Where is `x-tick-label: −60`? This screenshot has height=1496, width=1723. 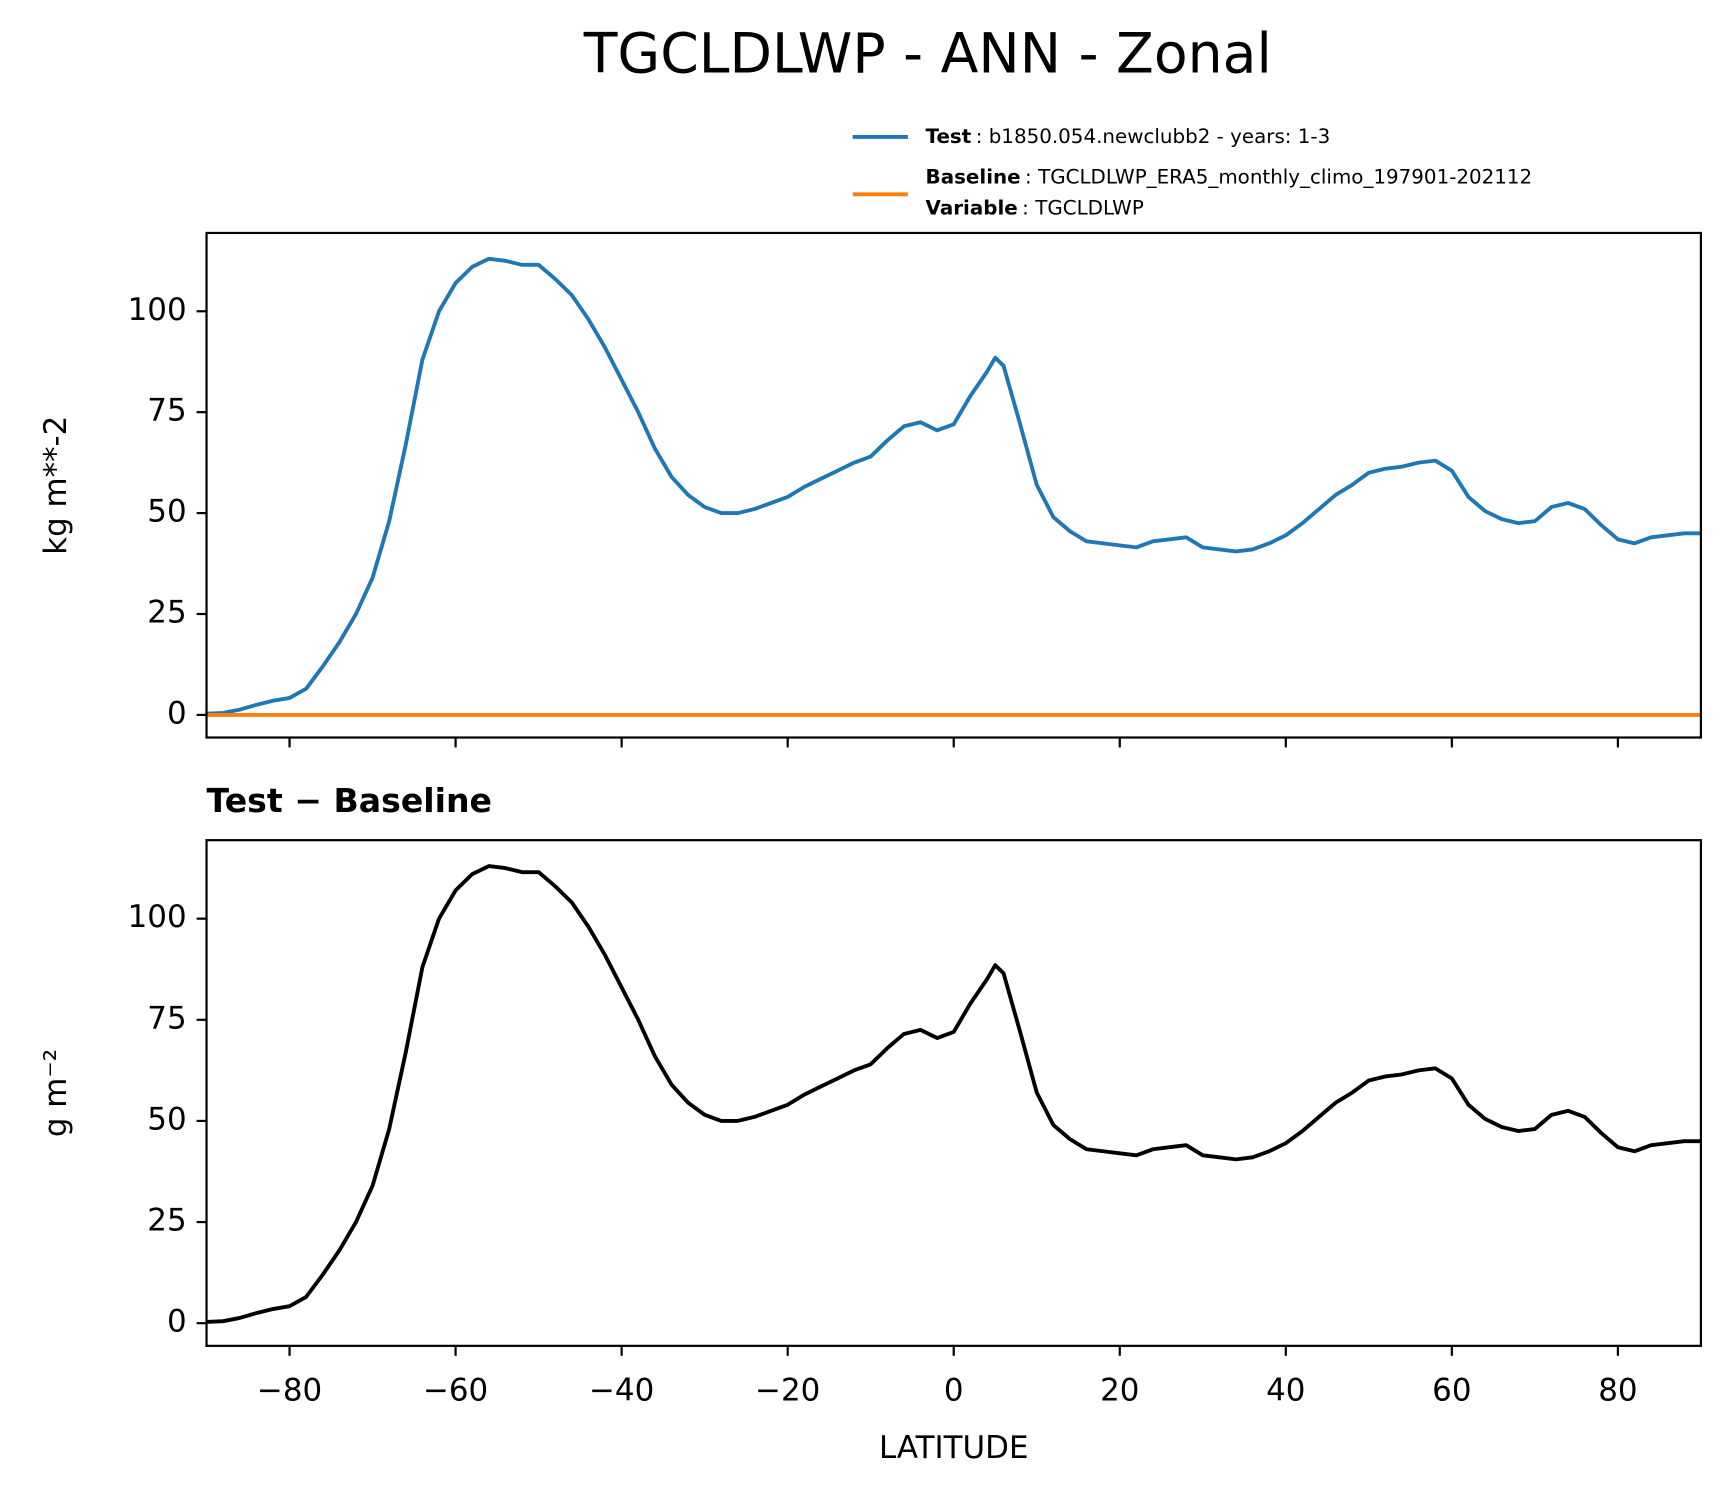
x-tick-label: −60 is located at coordinates (455, 1391).